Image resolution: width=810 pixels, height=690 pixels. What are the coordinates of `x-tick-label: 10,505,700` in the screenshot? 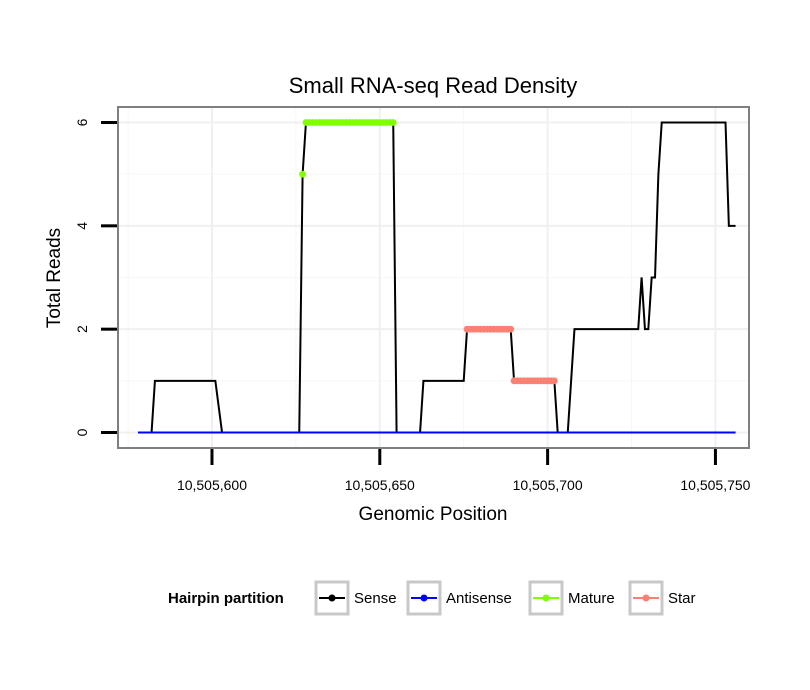 It's located at (548, 485).